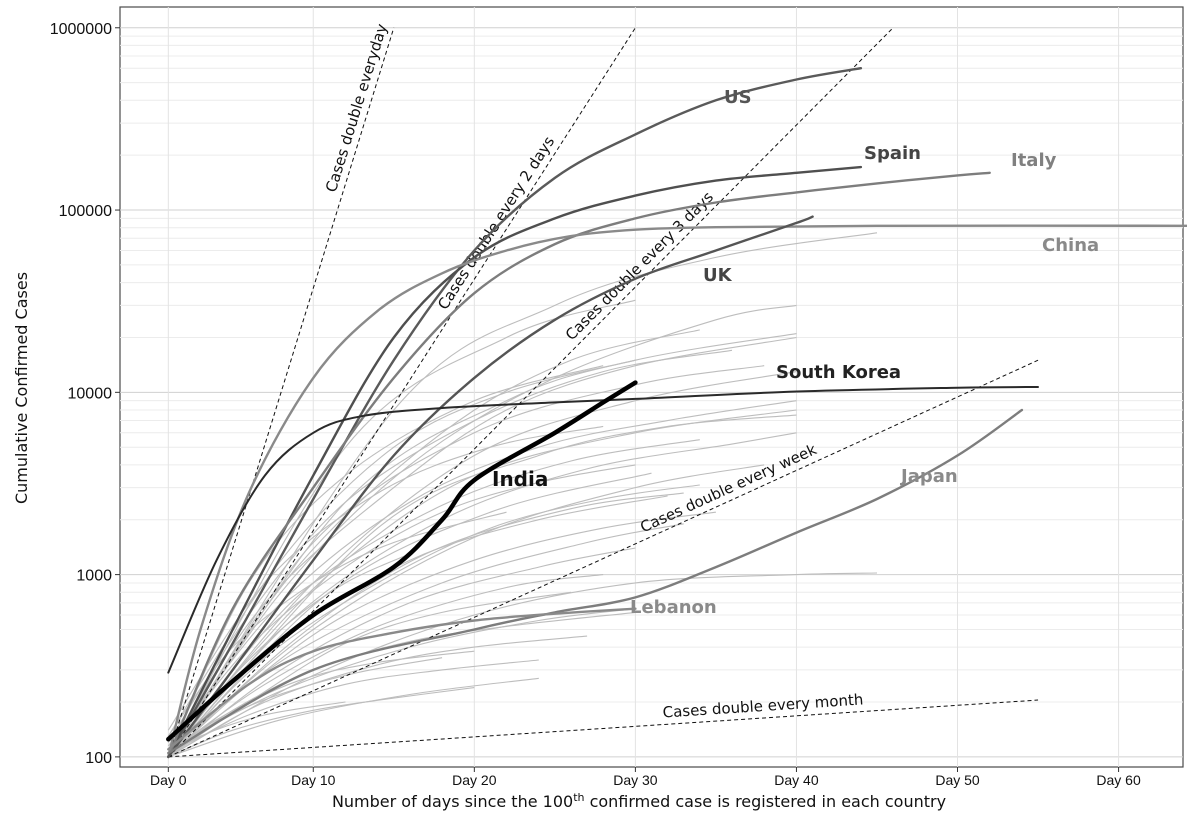 This screenshot has height=814, width=1187. I want to click on y-tick-label: 1000000, so click(81, 29).